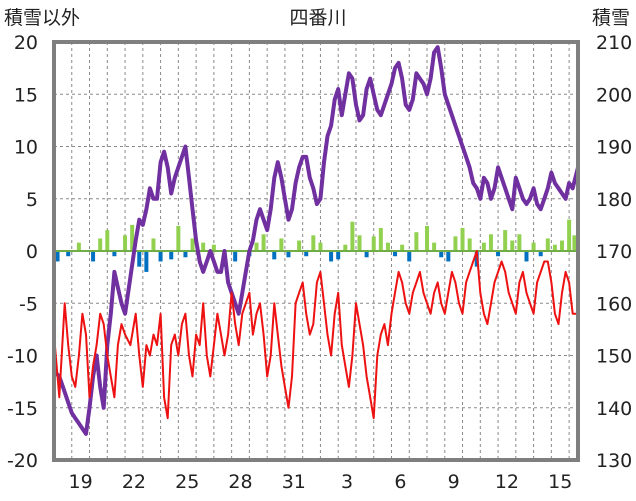 The width and height of the screenshot is (636, 501). What do you see at coordinates (614, 95) in the screenshot?
I see `right-tick-label: 200` at bounding box center [614, 95].